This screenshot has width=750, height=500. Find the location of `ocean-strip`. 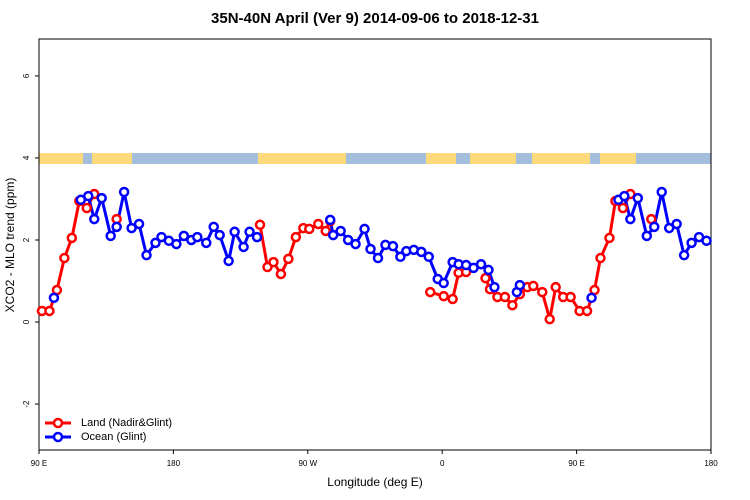

ocean-strip is located at coordinates (375, 158).